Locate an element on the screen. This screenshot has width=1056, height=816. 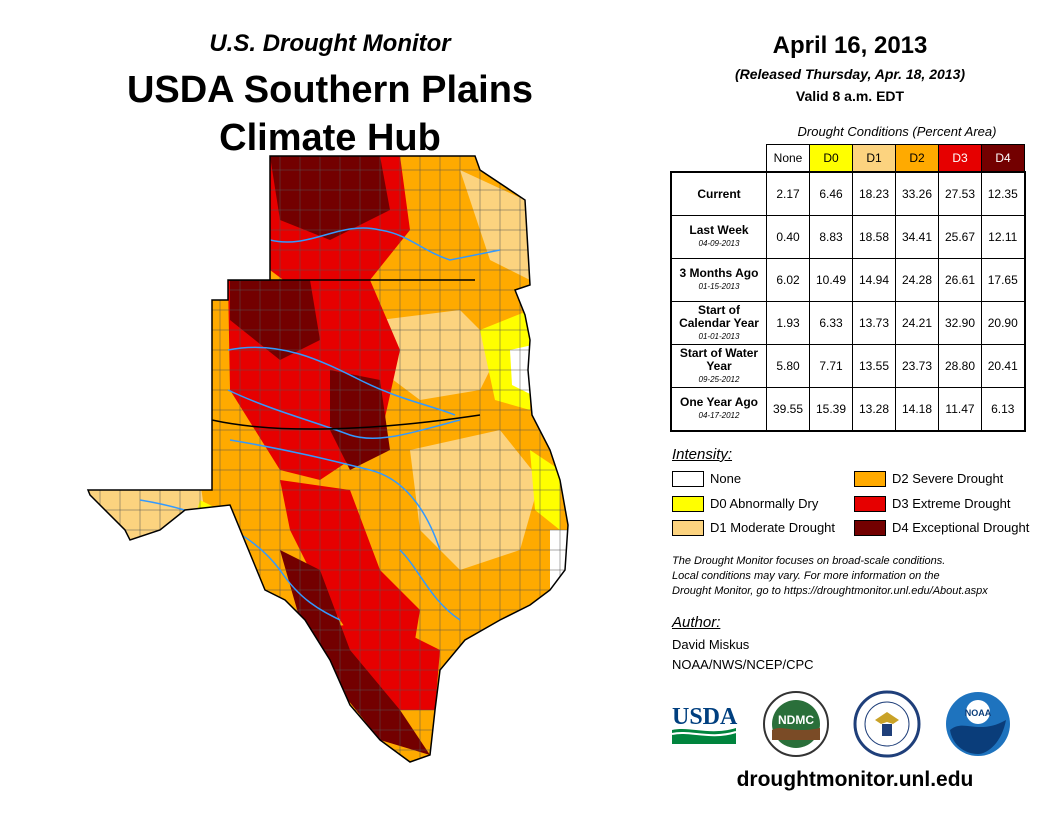
table-cell: 0.40 is located at coordinates (788, 237).